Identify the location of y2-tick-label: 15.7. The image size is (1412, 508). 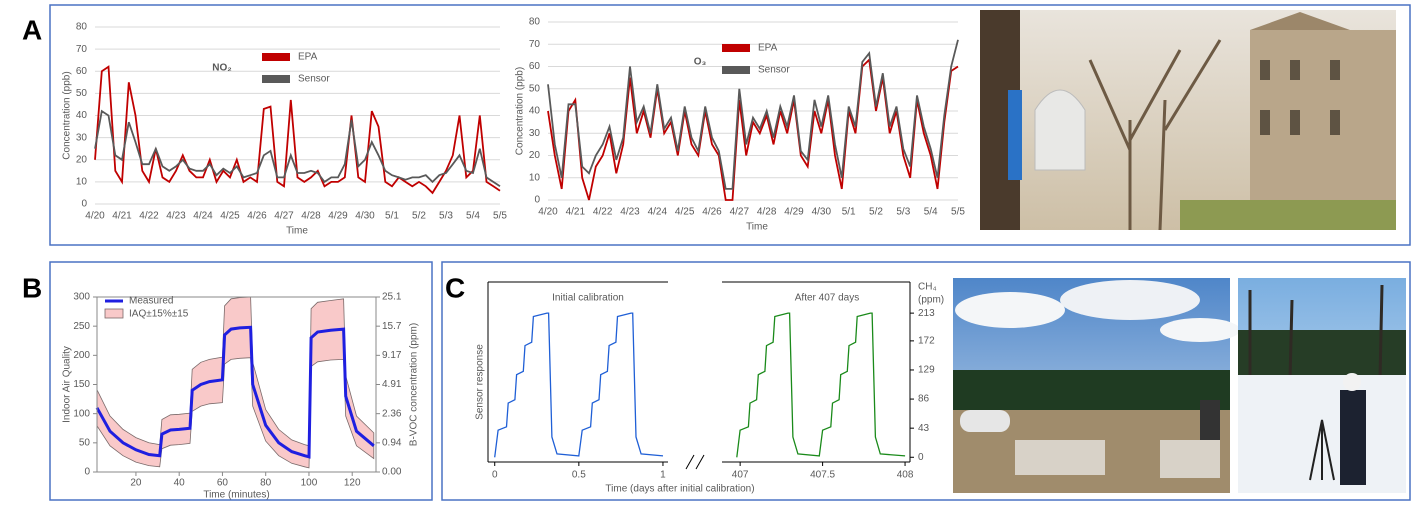
(392, 326).